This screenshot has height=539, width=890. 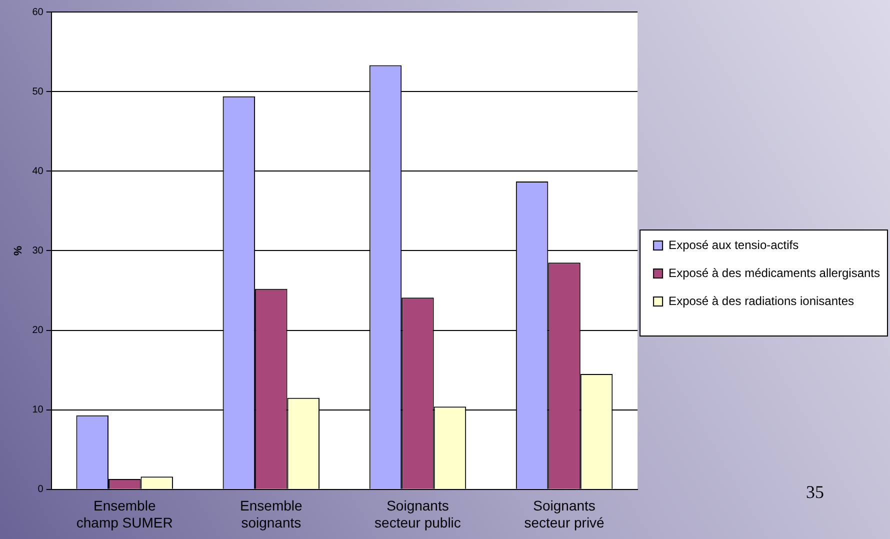 I want to click on legend-label: Exposé à des médicaments allergisants, so click(x=774, y=273).